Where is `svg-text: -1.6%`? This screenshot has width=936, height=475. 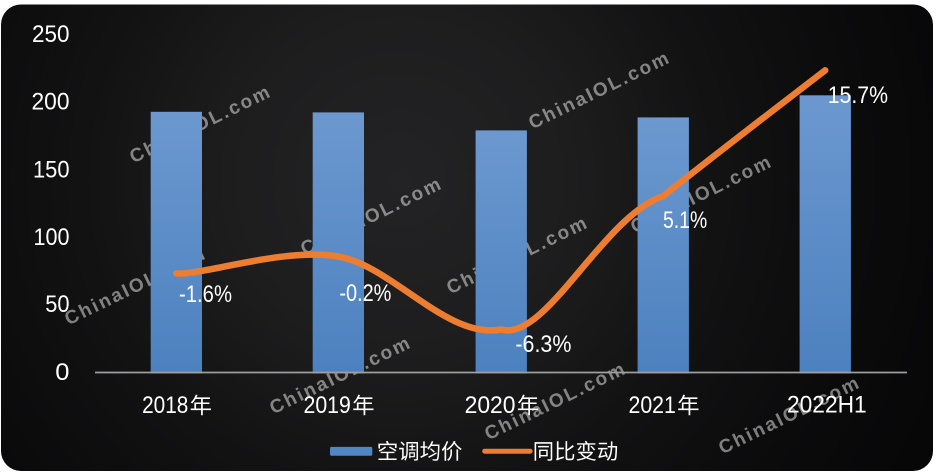
svg-text: -1.6% is located at coordinates (205, 294).